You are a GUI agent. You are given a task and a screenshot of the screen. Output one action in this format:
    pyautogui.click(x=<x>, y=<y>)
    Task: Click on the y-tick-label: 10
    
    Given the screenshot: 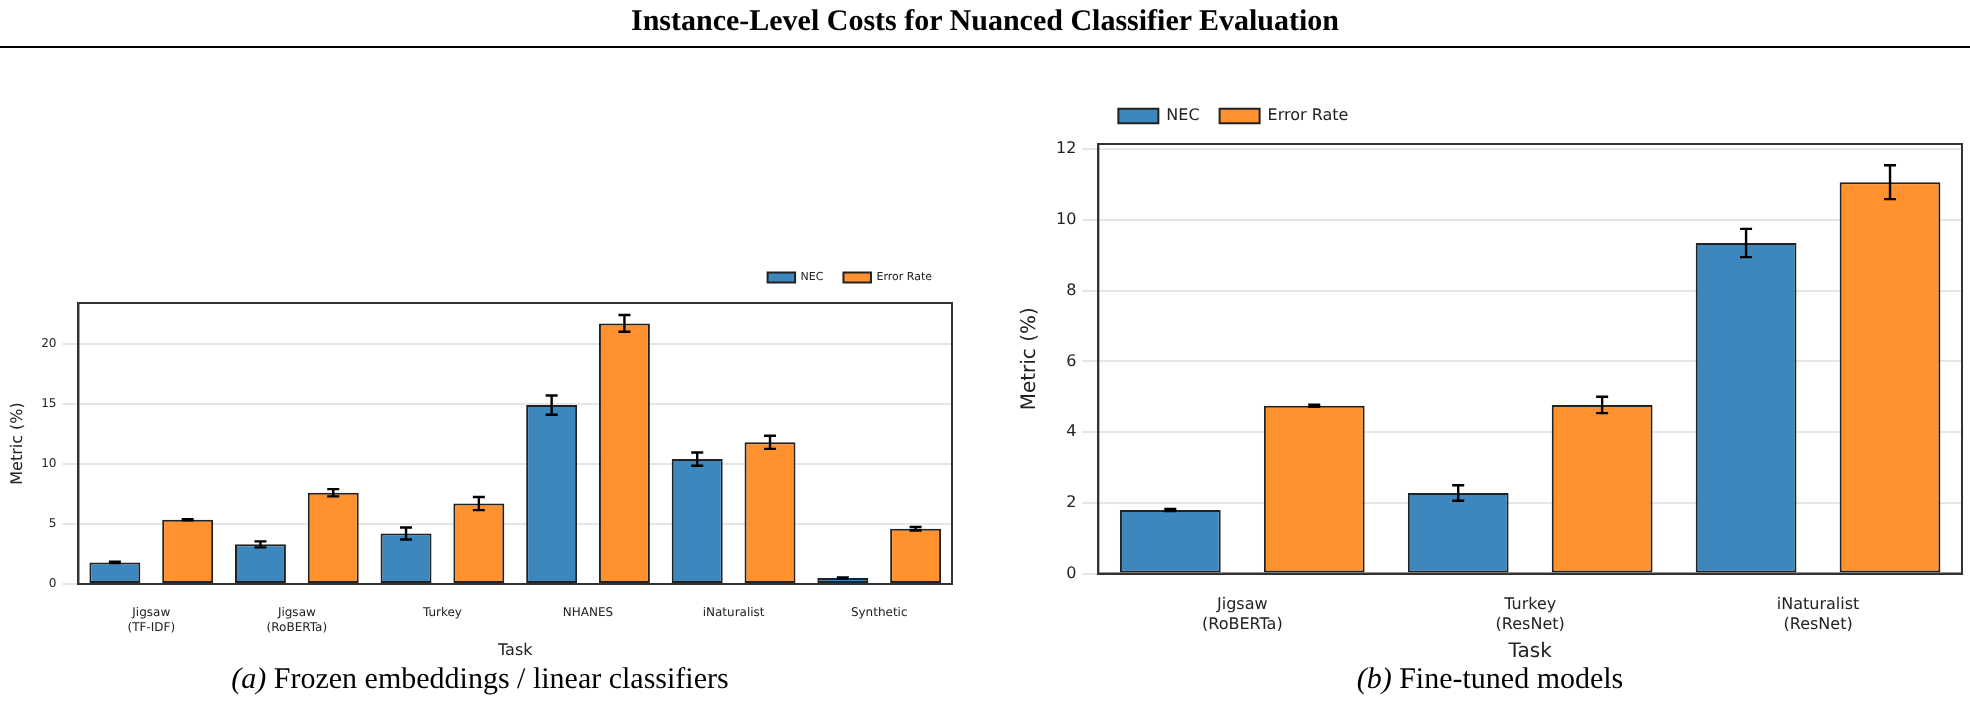 What is the action you would take?
    pyautogui.click(x=1066, y=219)
    